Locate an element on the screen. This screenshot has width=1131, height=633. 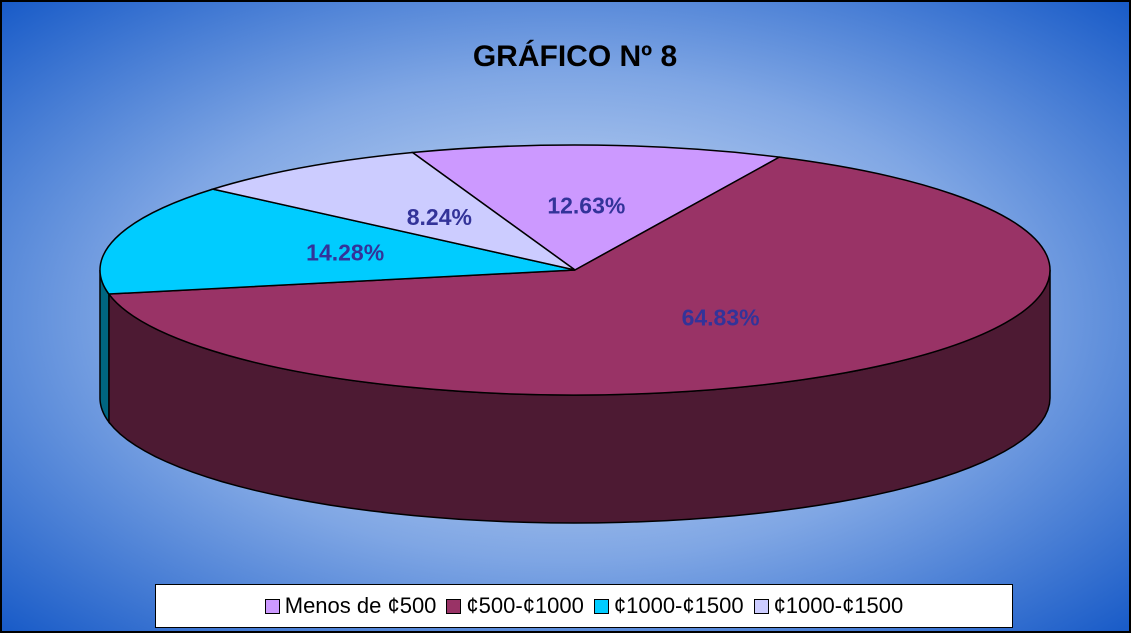
legend-item: ¢500-¢1000 is located at coordinates (515, 606).